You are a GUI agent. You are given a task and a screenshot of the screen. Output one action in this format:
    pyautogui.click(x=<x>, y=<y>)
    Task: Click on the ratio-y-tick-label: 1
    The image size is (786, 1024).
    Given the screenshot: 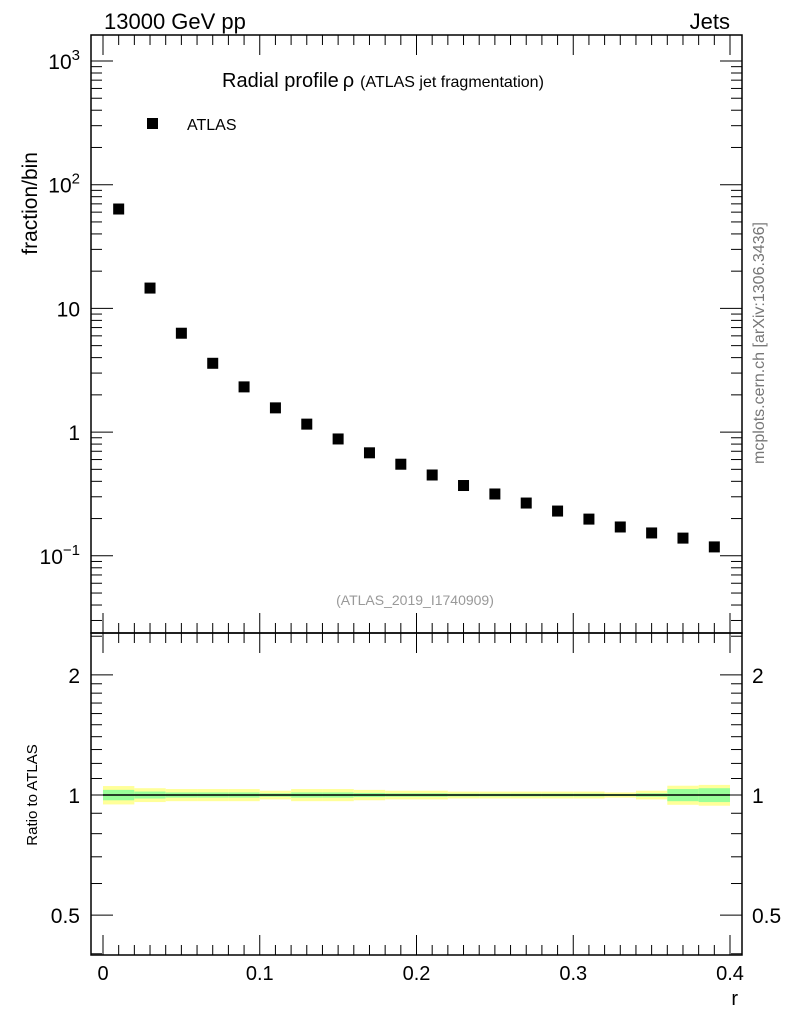 What is the action you would take?
    pyautogui.click(x=74, y=796)
    